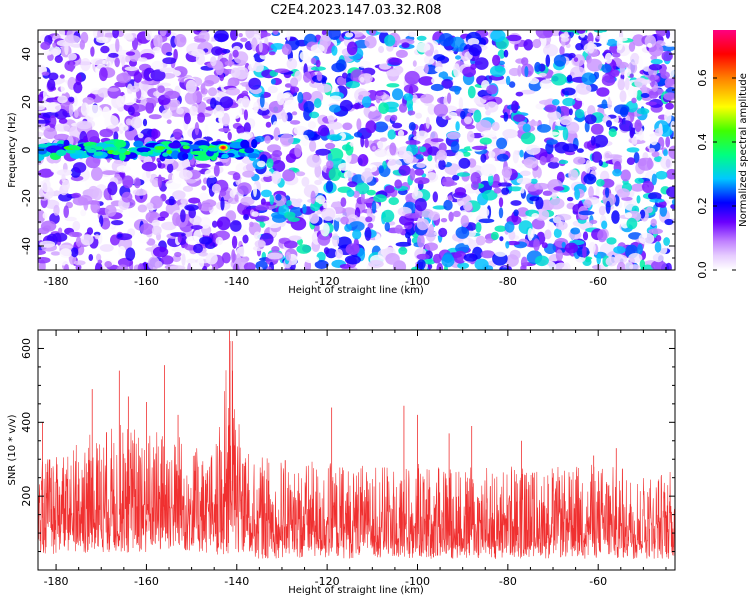 The image size is (750, 604). I want to click on y-tick-label: 0, so click(26, 150).